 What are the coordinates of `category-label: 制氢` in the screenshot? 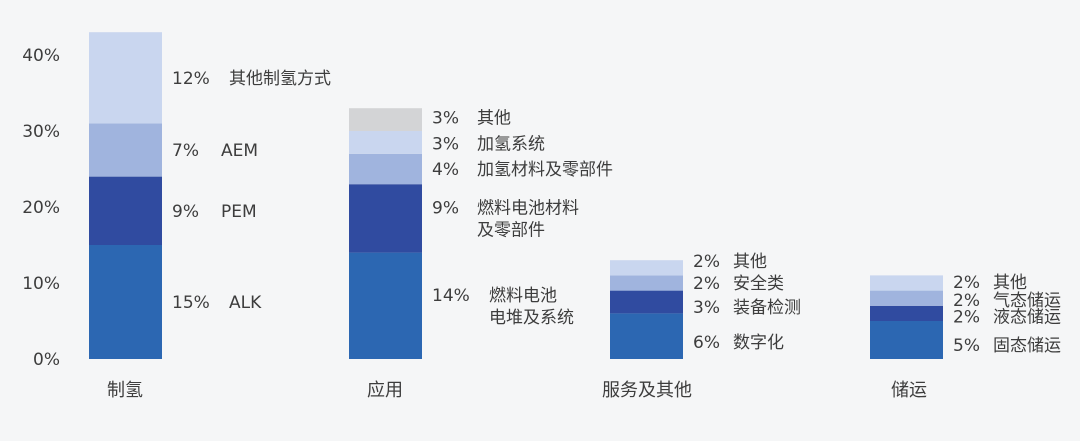 It's located at (125, 390).